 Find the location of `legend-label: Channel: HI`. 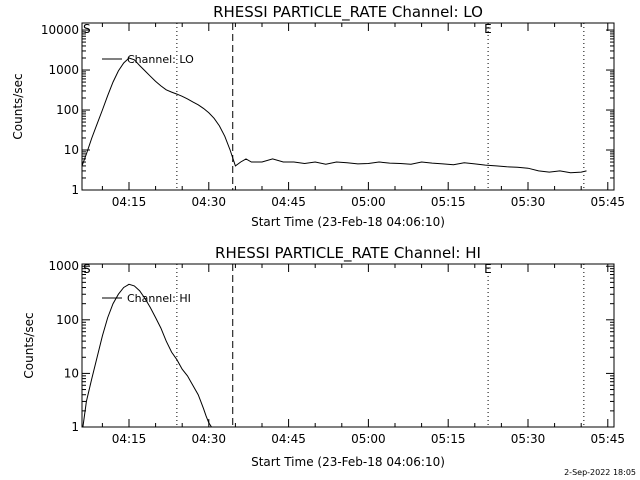

legend-label: Channel: HI is located at coordinates (159, 298).